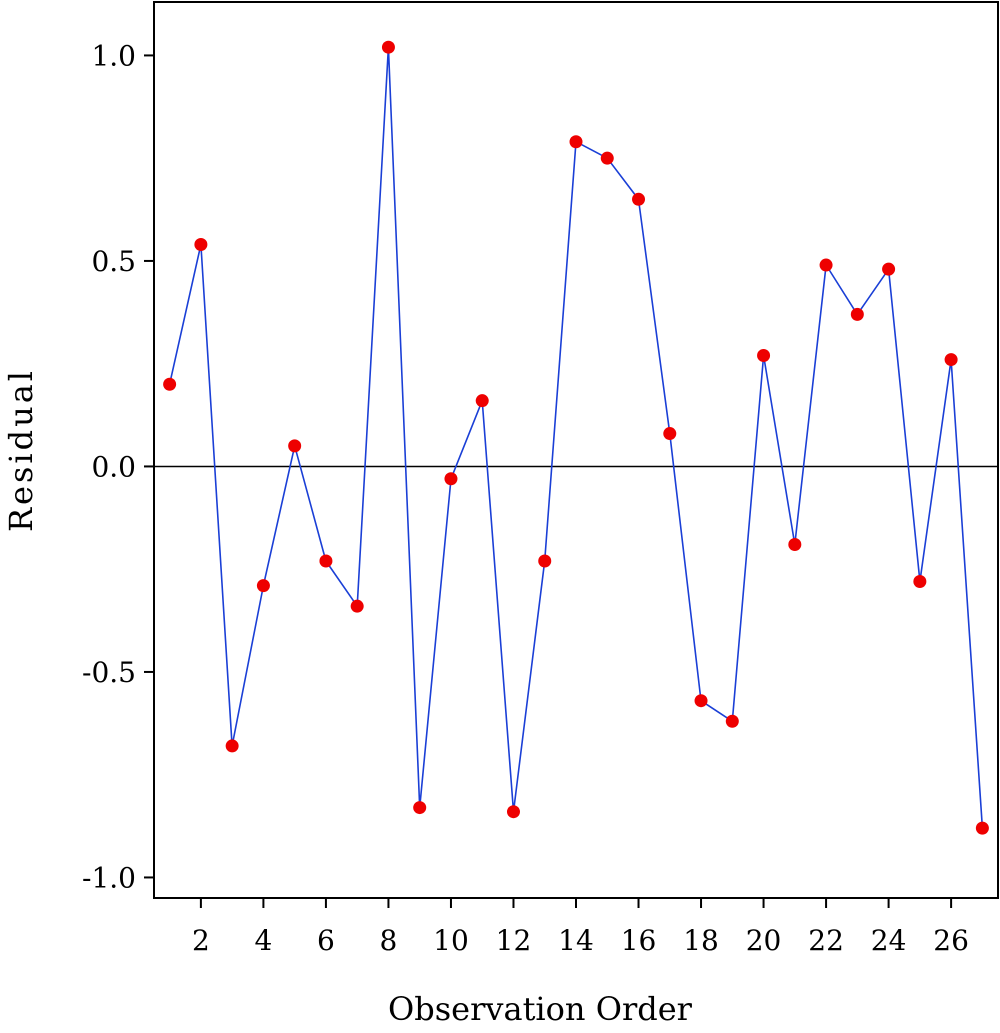 Image resolution: width=1000 pixels, height=1033 pixels. What do you see at coordinates (201, 940) in the screenshot?
I see `x-tick-label: 2` at bounding box center [201, 940].